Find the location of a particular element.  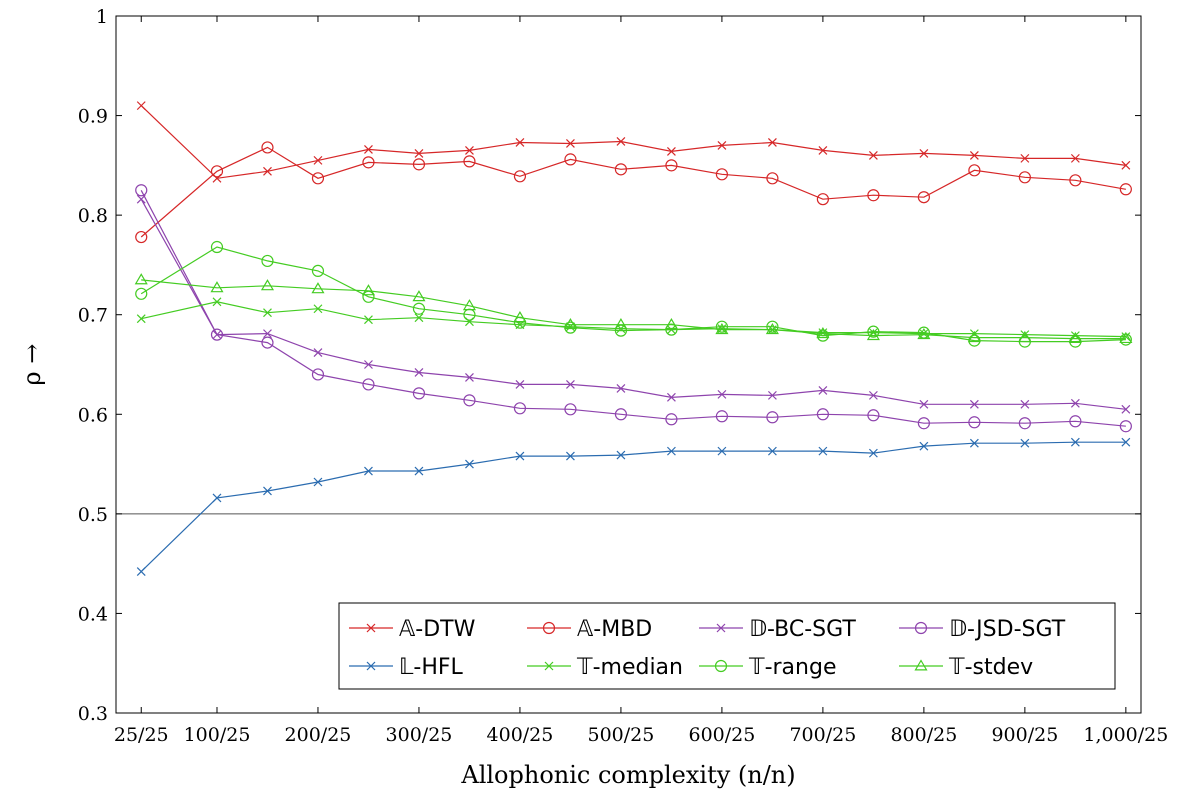

x-tick-label: 25/25 is located at coordinates (141, 735).